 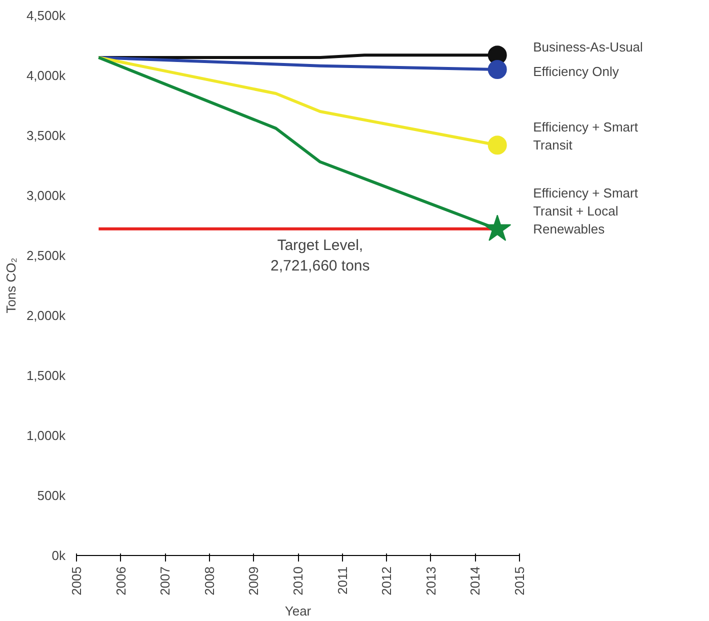 What do you see at coordinates (519, 581) in the screenshot?
I see `x-tick-label: 2015` at bounding box center [519, 581].